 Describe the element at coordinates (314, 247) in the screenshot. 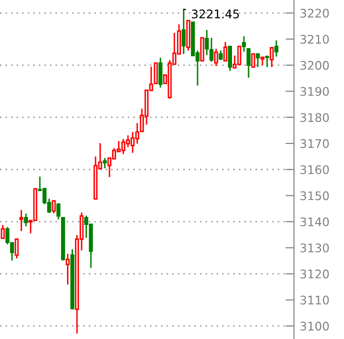

I see `y-tick-label: 3130` at that location.